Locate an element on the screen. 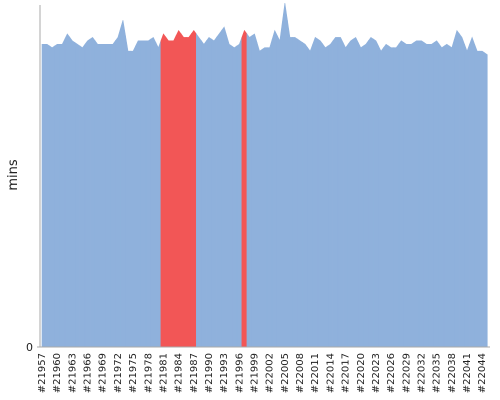 The height and width of the screenshot is (400, 500). y-tick-label: 0 is located at coordinates (29, 347).